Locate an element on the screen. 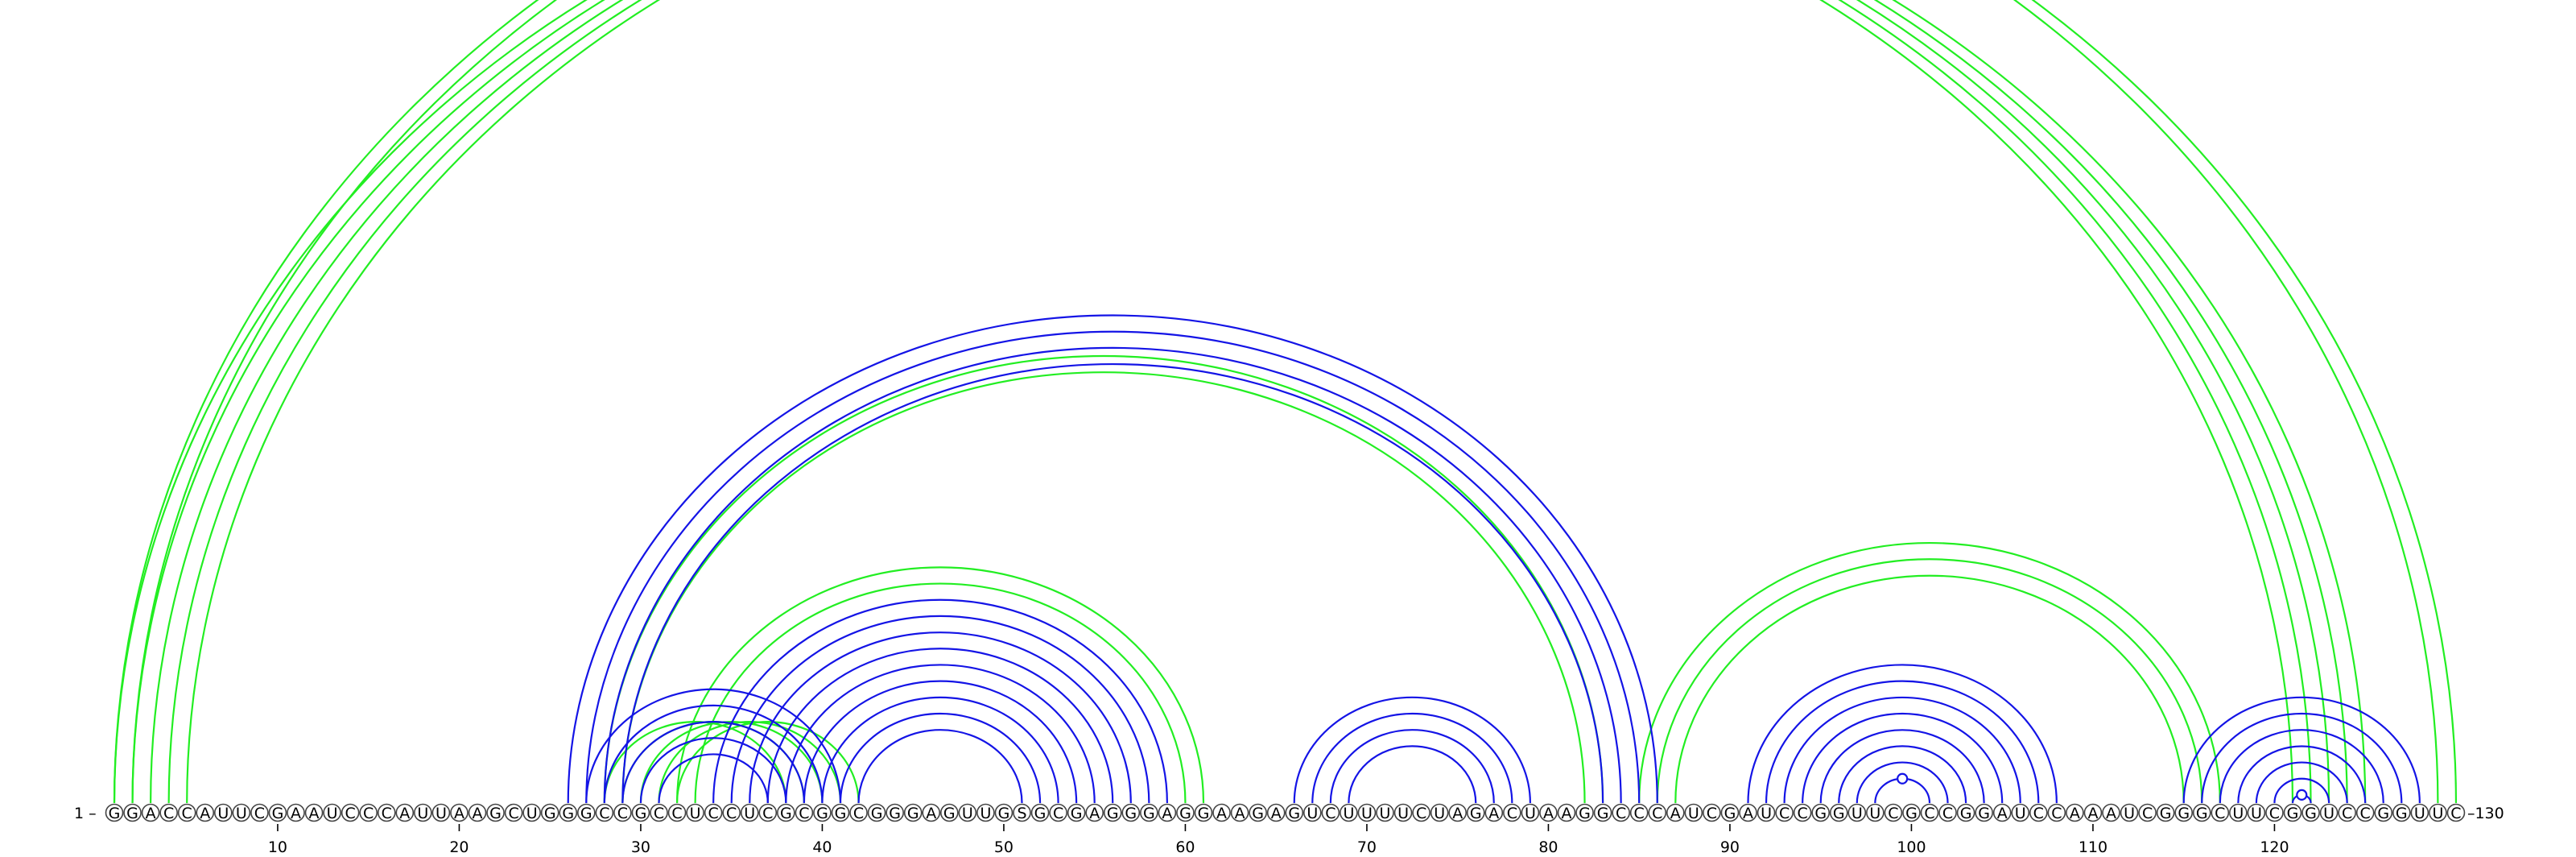 The image size is (2576, 857). nucleotide-20: A is located at coordinates (459, 812).